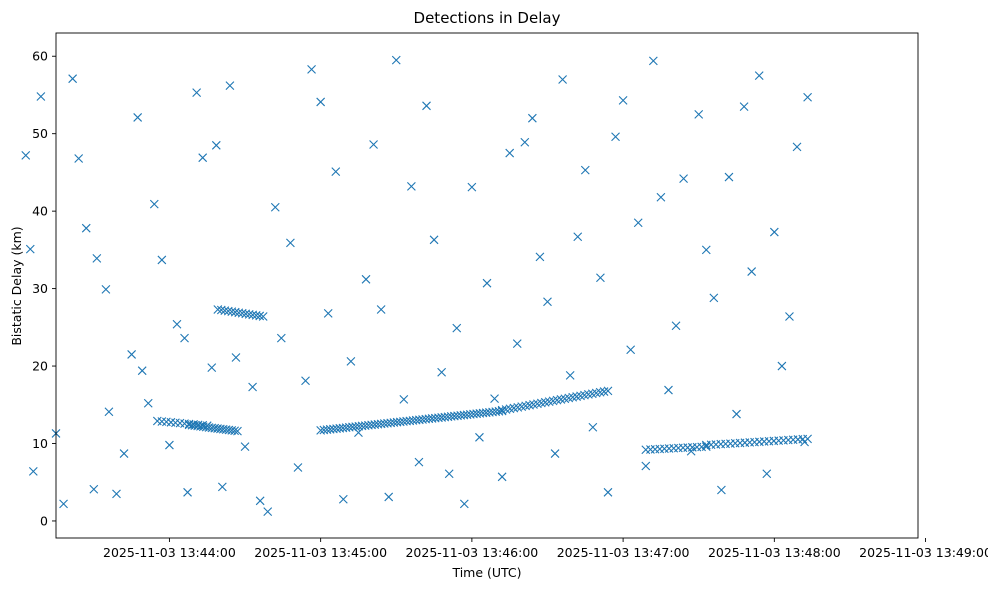 The width and height of the screenshot is (988, 590). I want to click on x-tick-label: 2025-11-03 13:48:00, so click(774, 552).